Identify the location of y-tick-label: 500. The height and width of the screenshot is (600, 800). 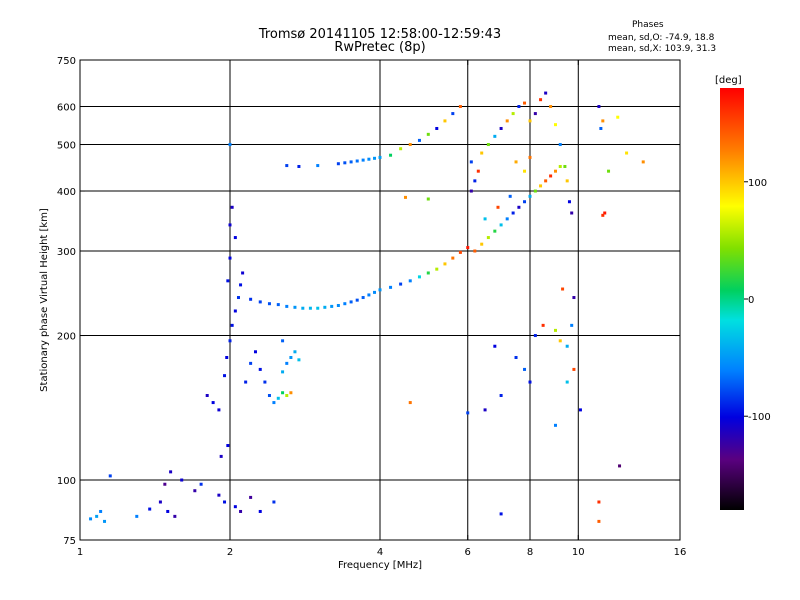
(66, 146).